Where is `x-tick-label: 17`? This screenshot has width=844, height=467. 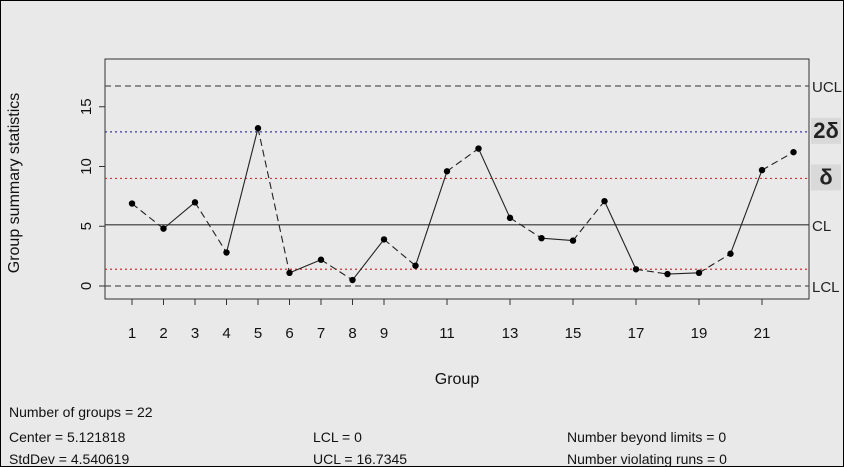 x-tick-label: 17 is located at coordinates (636, 333).